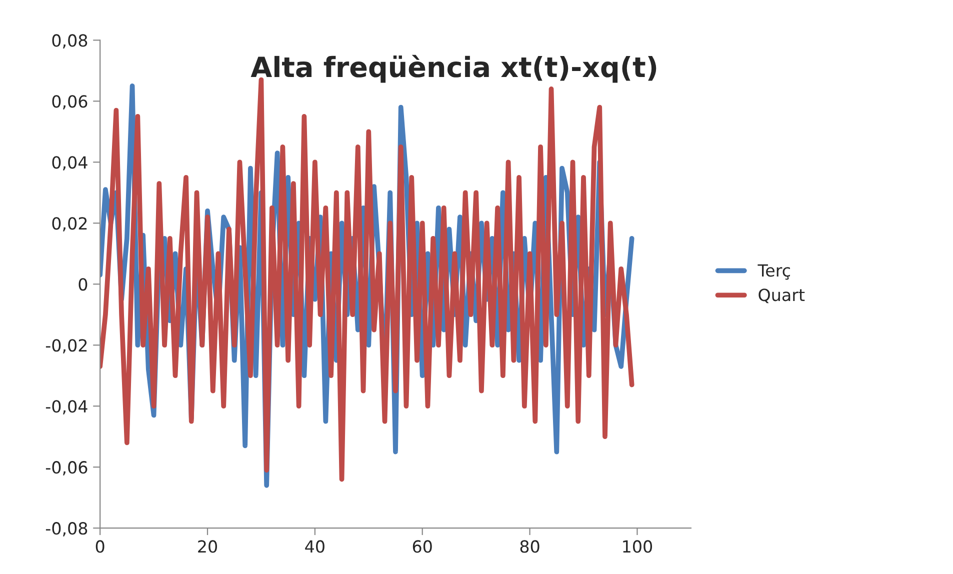  I want to click on y-tick-label: 0,02, so click(69, 224).